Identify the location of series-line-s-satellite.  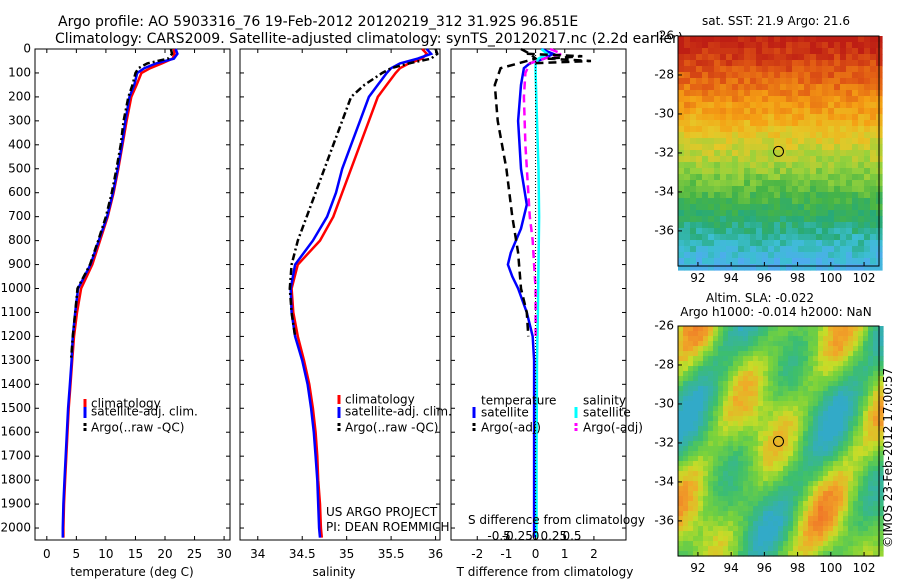
(542, 293).